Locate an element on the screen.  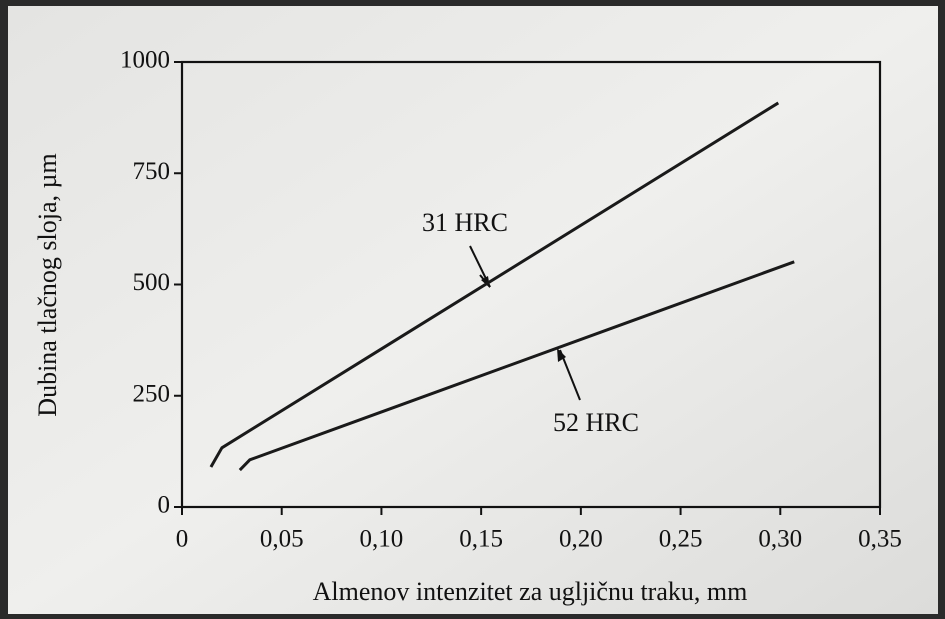
x-tick-label: 0 is located at coordinates (182, 539).